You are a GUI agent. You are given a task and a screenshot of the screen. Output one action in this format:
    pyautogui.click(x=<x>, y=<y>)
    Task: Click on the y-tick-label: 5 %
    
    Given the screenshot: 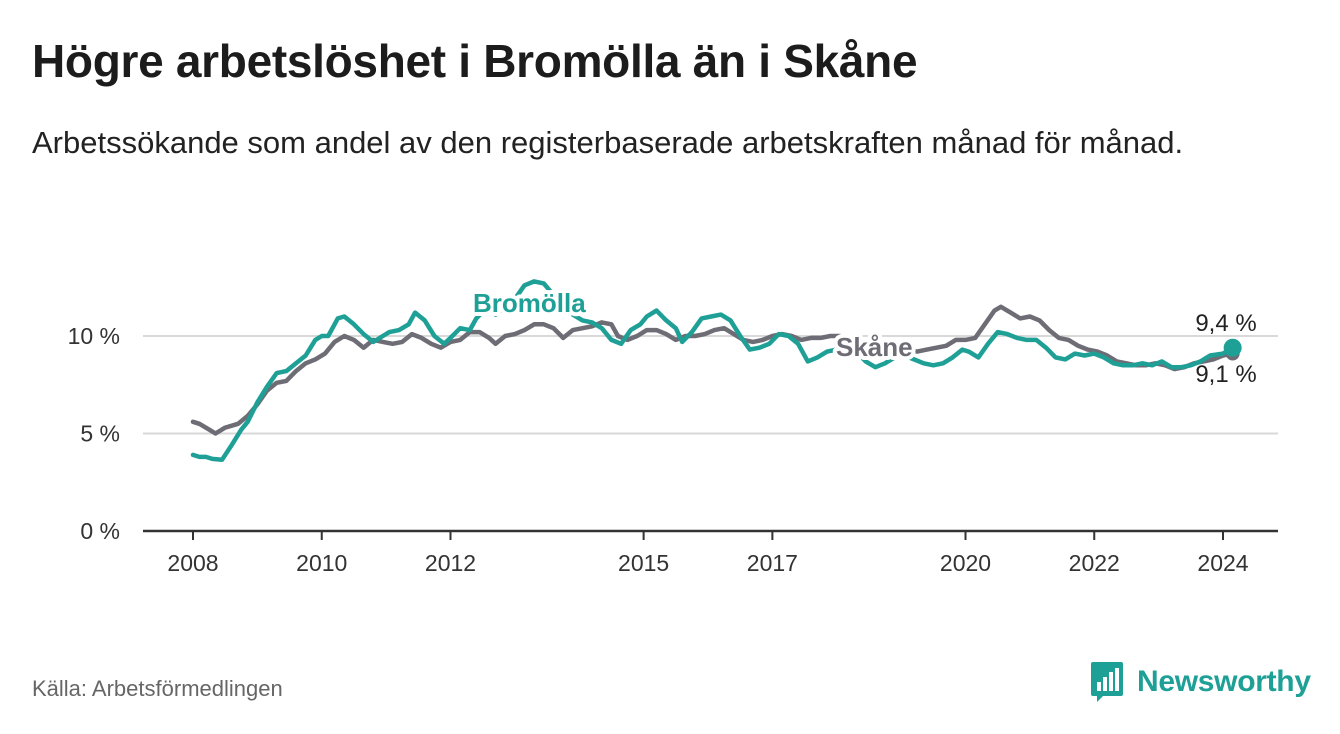 What is the action you would take?
    pyautogui.click(x=100, y=434)
    